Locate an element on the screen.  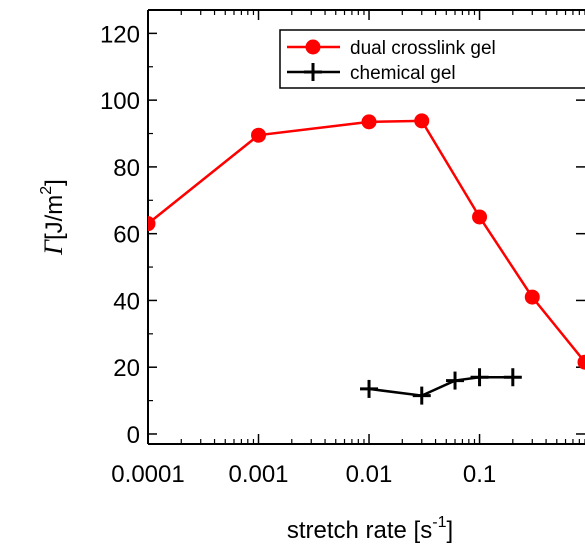
x-axis-label-superscript: -1 is located at coordinates (439, 522).